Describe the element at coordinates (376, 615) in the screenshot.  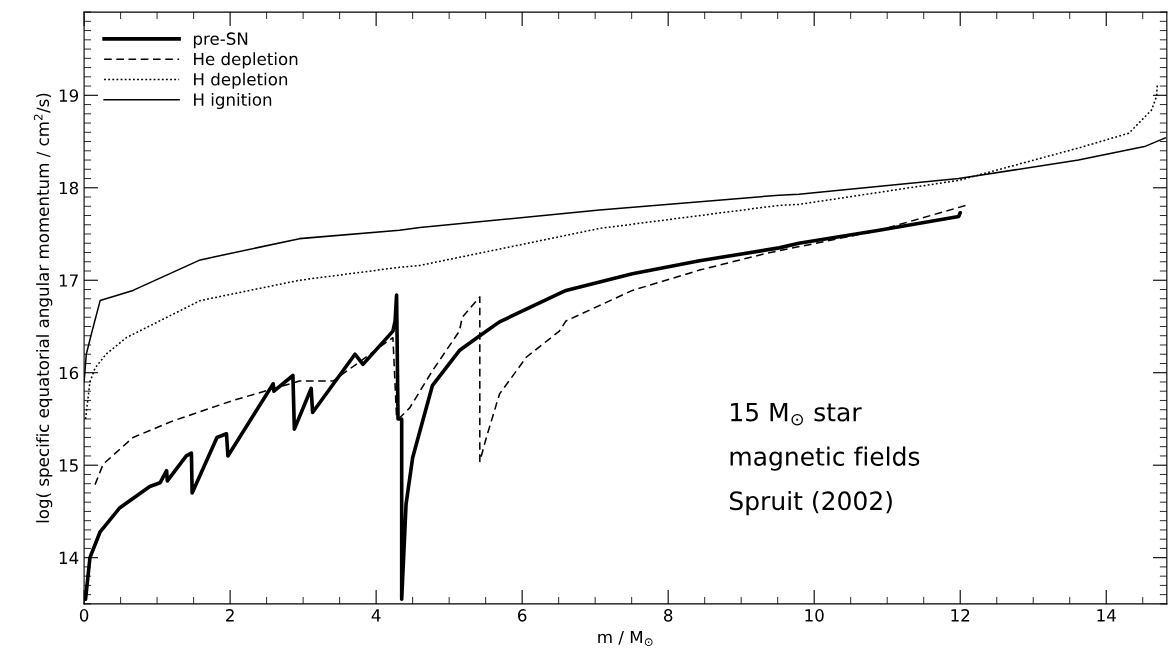
I see `x-tick-label: 4` at that location.